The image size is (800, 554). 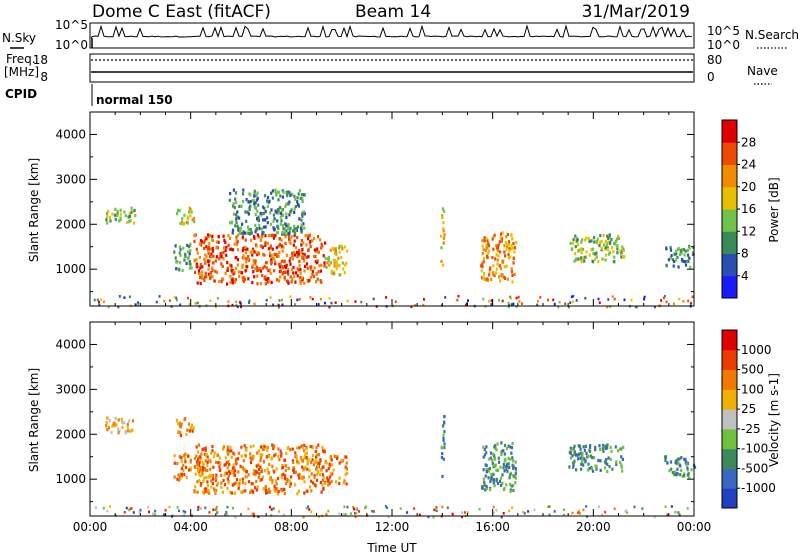 I want to click on colorbar-tick-label: 25, so click(x=748, y=409).